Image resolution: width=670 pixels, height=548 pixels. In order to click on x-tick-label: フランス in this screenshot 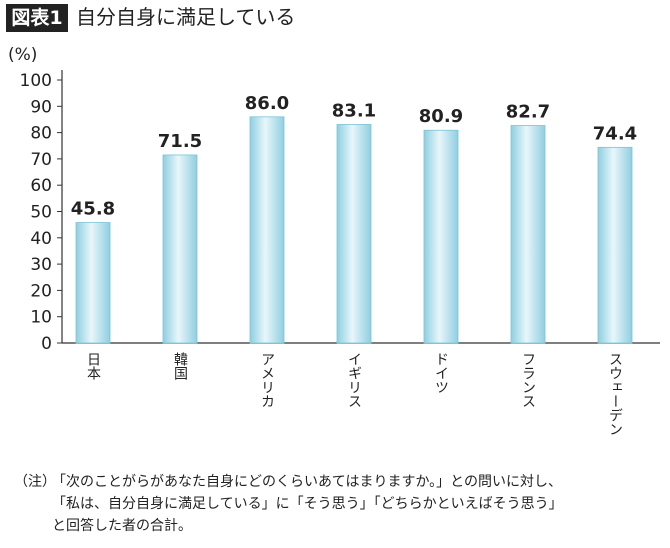, I will do `click(528, 380)`.